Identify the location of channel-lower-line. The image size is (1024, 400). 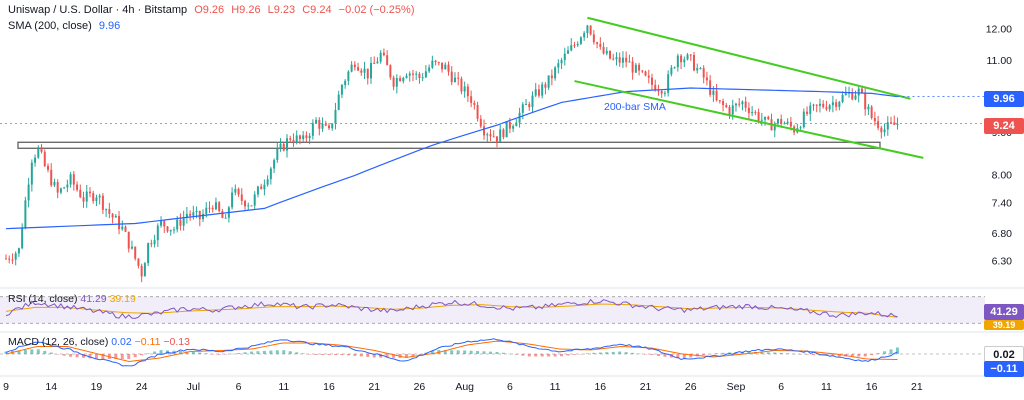
(749, 119).